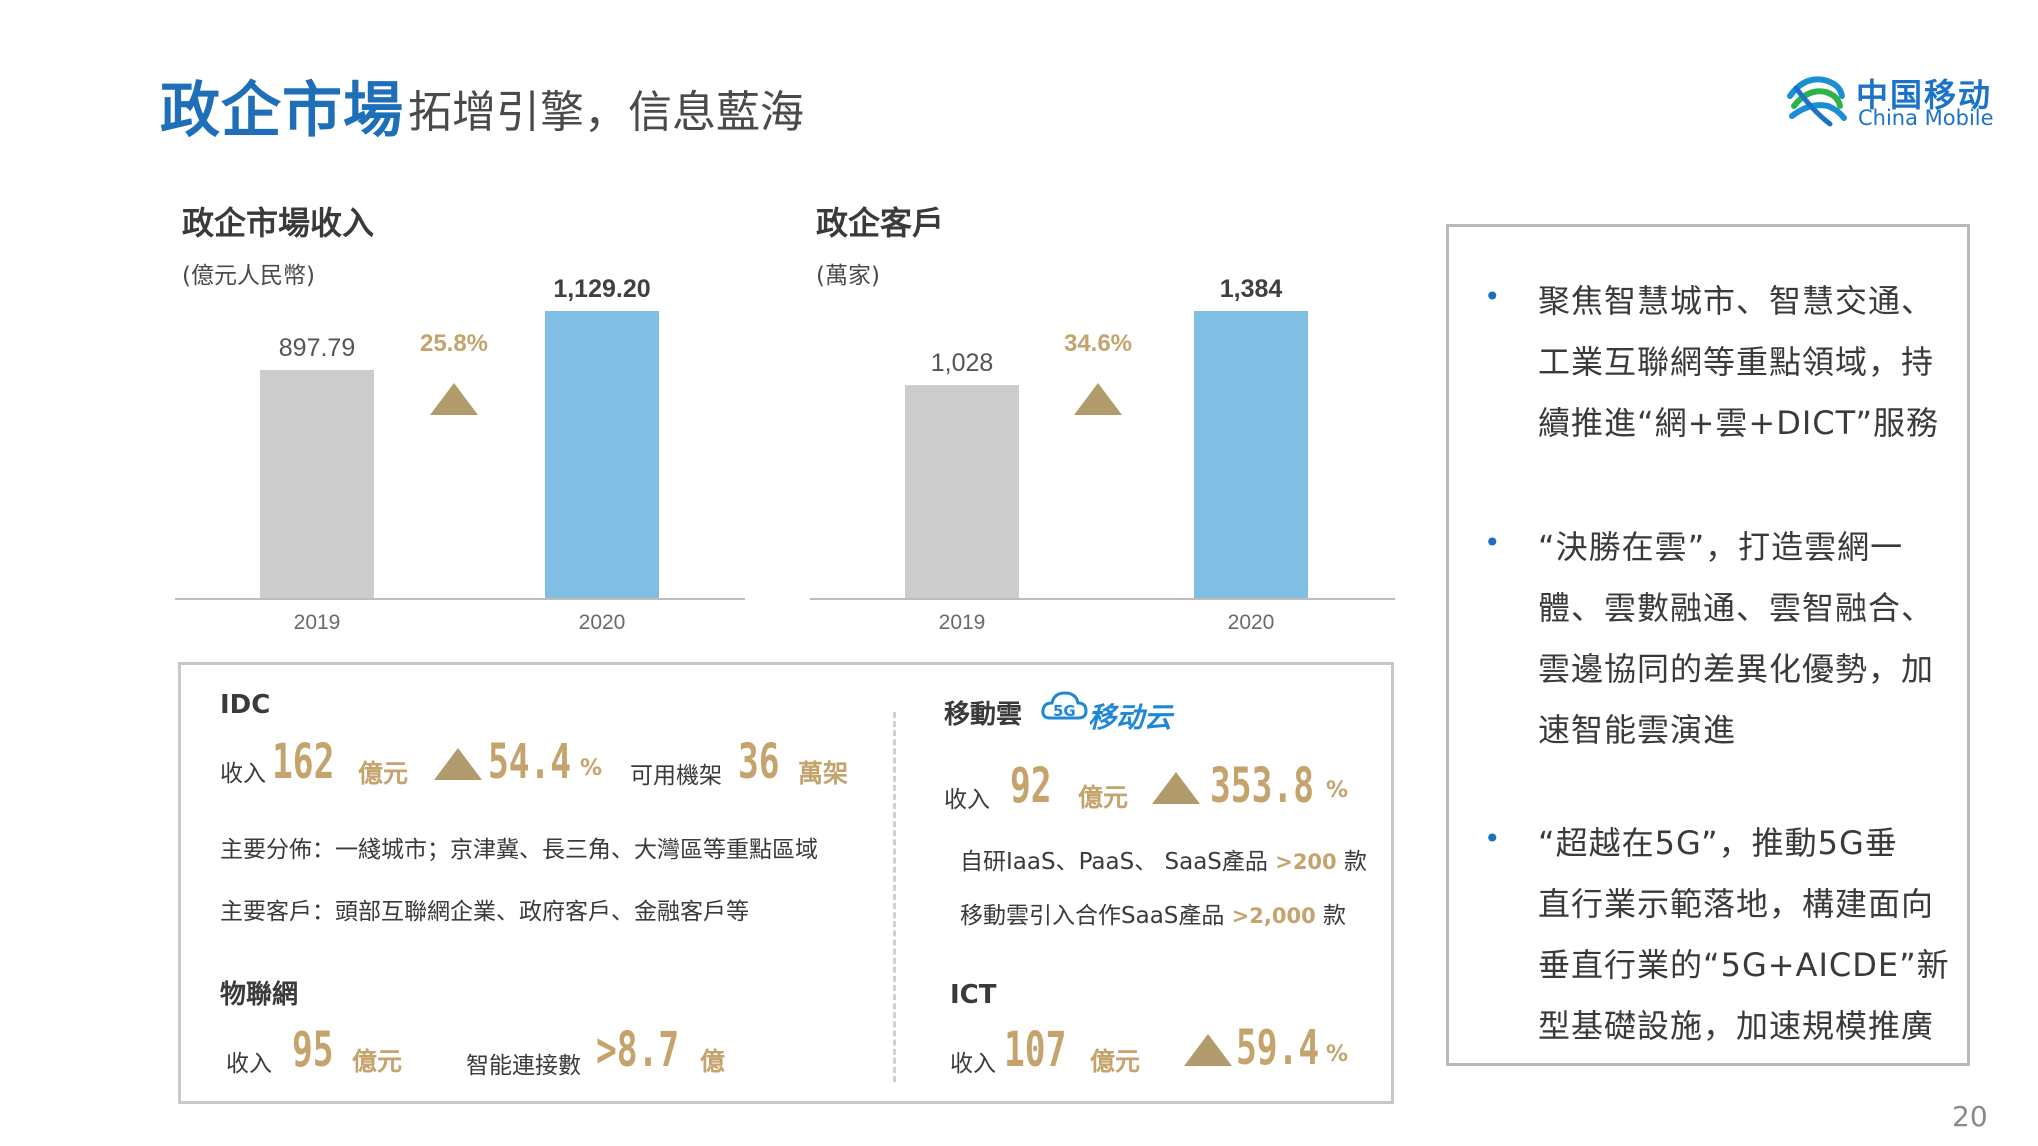 The image size is (2038, 1146). What do you see at coordinates (1278, 1048) in the screenshot?
I see `ict-growth-value: 59.4` at bounding box center [1278, 1048].